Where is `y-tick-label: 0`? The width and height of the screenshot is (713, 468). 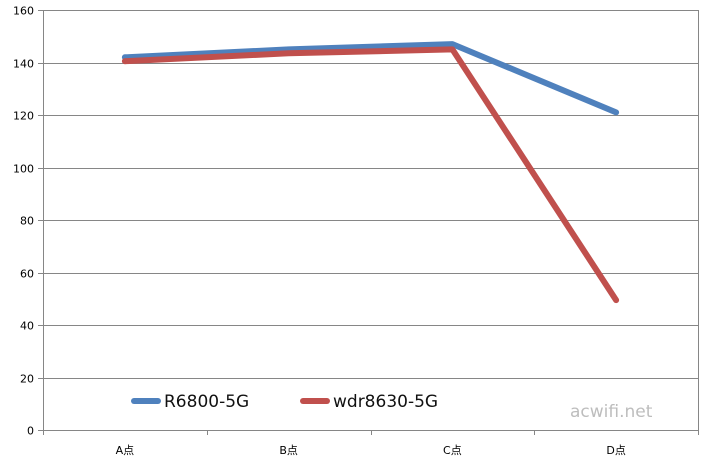
y-tick-label: 0 is located at coordinates (30, 431).